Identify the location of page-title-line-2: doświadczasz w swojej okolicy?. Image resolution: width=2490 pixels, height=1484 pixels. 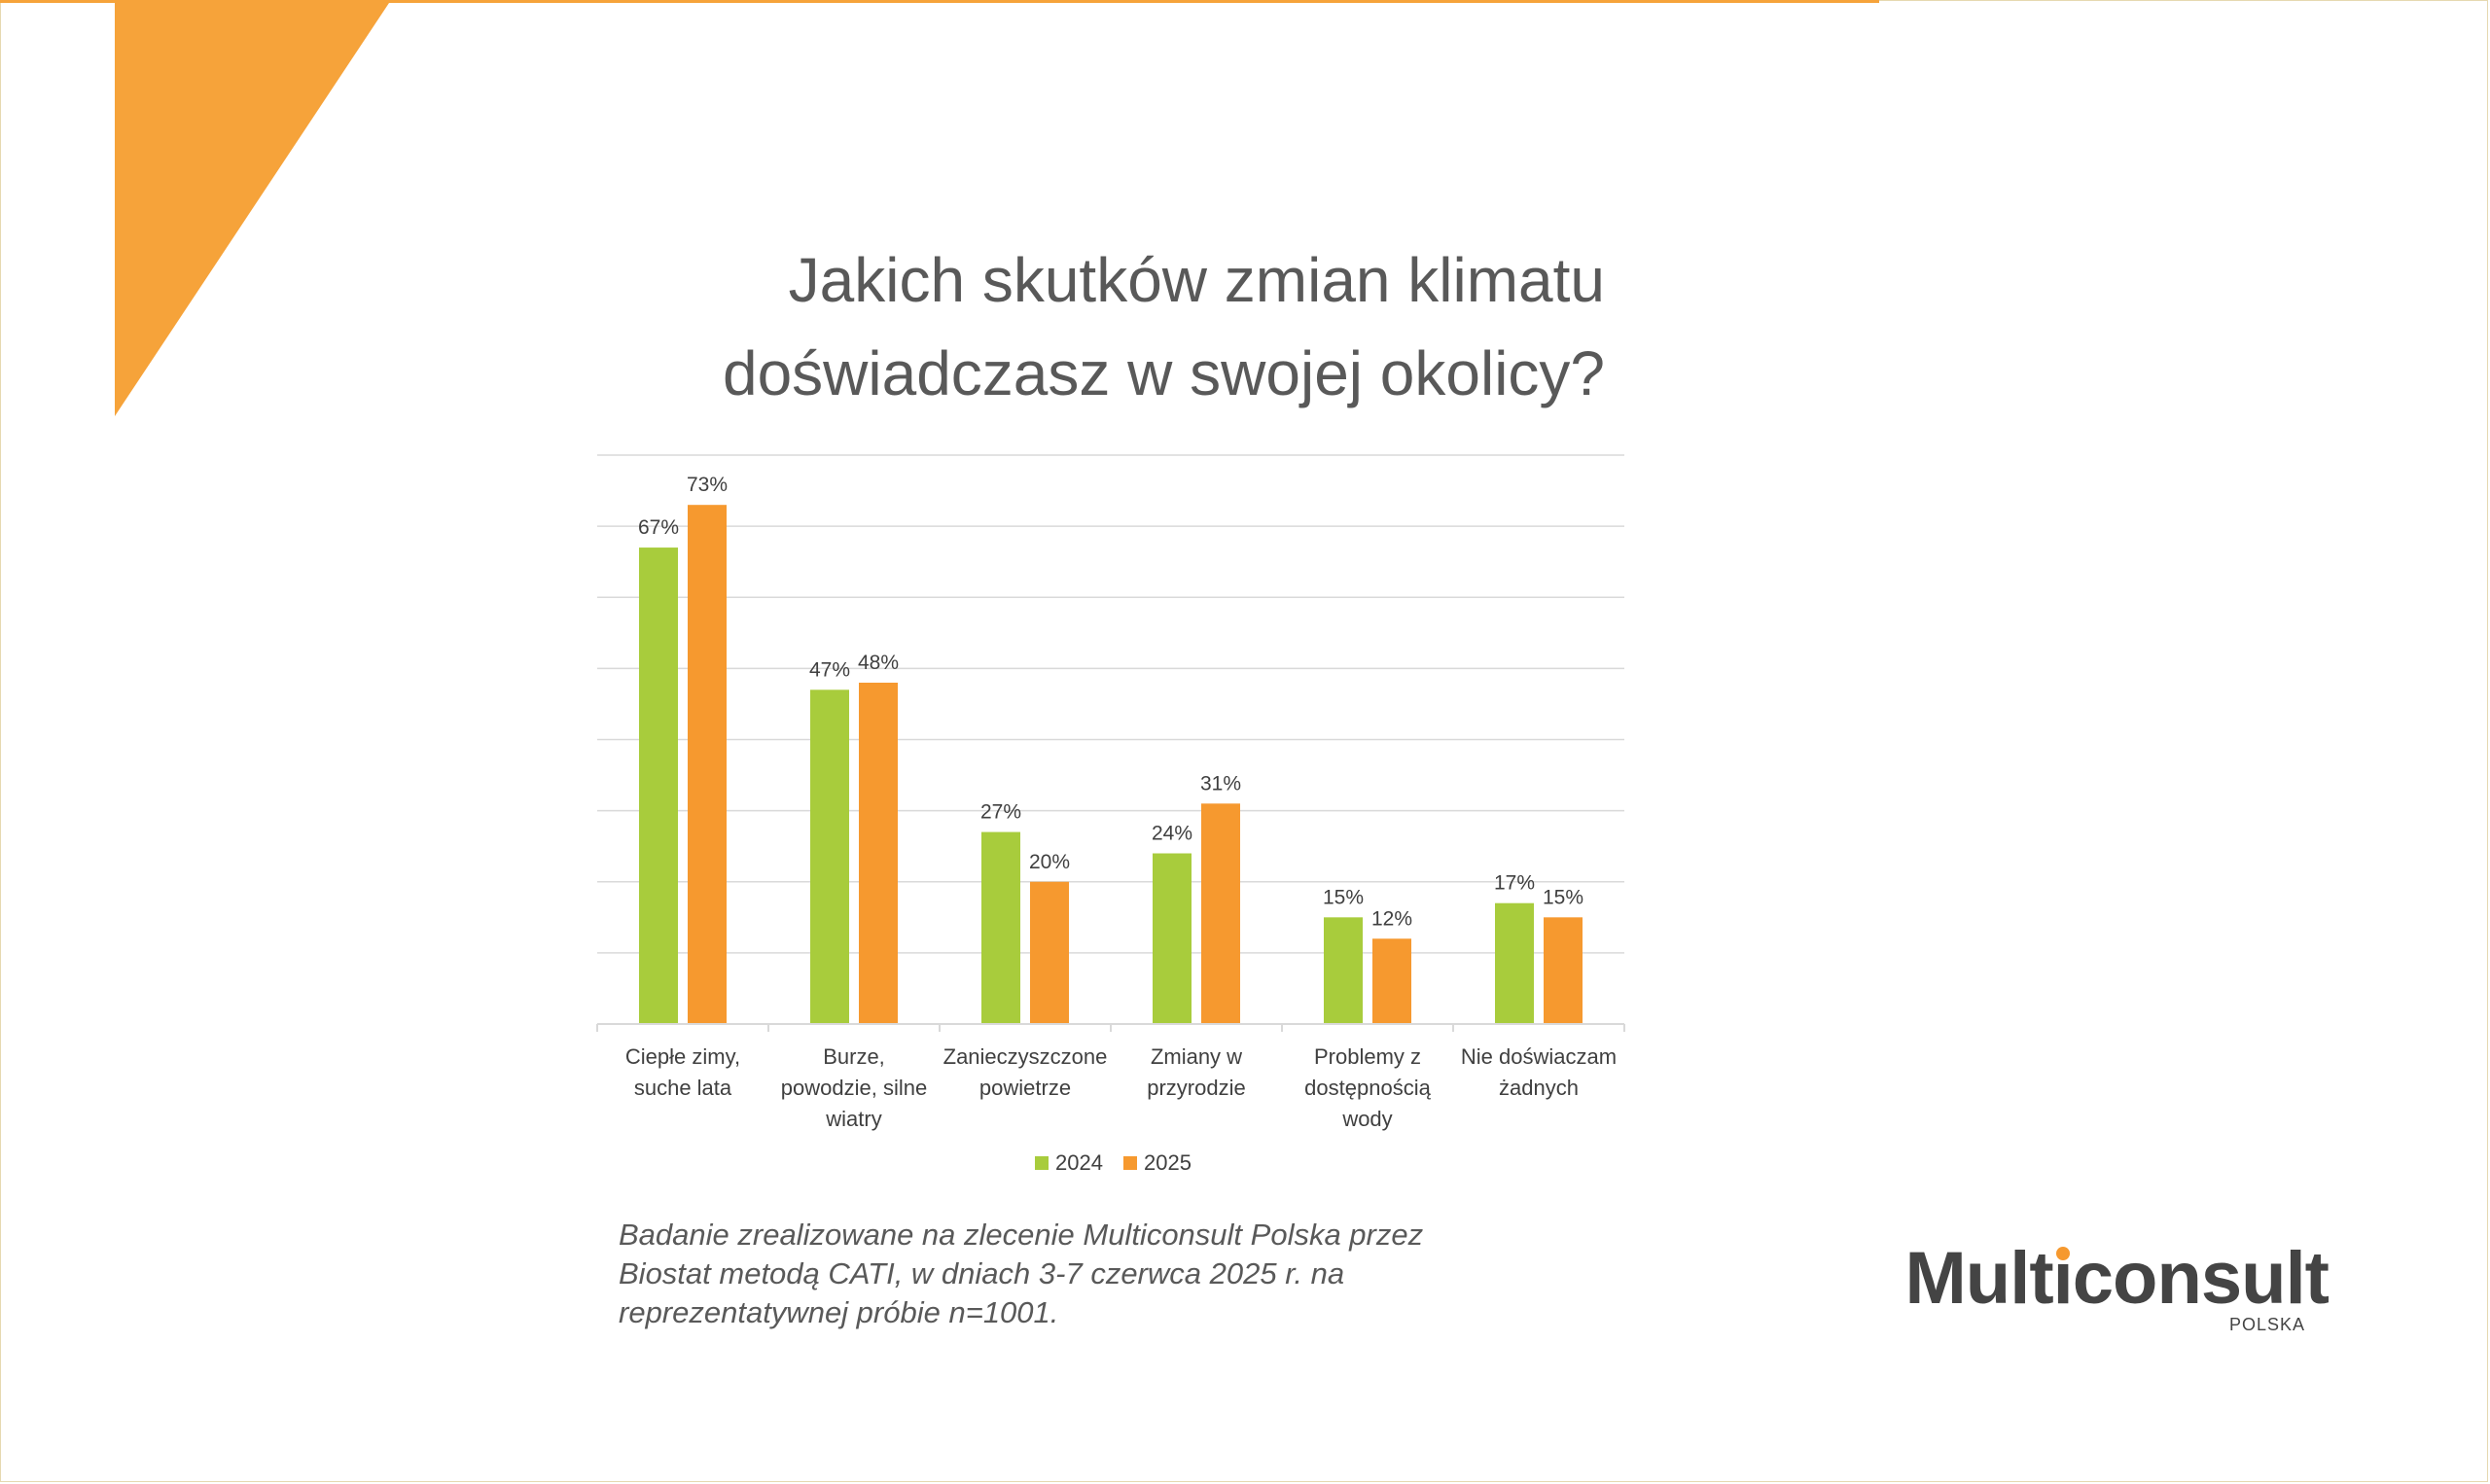
(1163, 373).